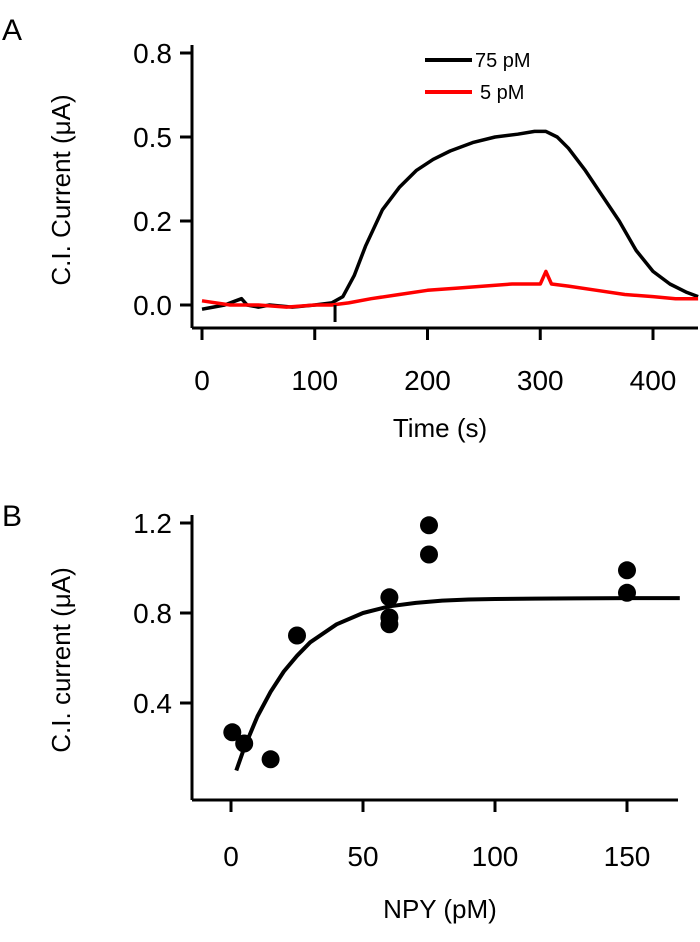 This screenshot has width=700, height=942. Describe the element at coordinates (427, 380) in the screenshot. I see `x-tick-label-200: 200` at that location.